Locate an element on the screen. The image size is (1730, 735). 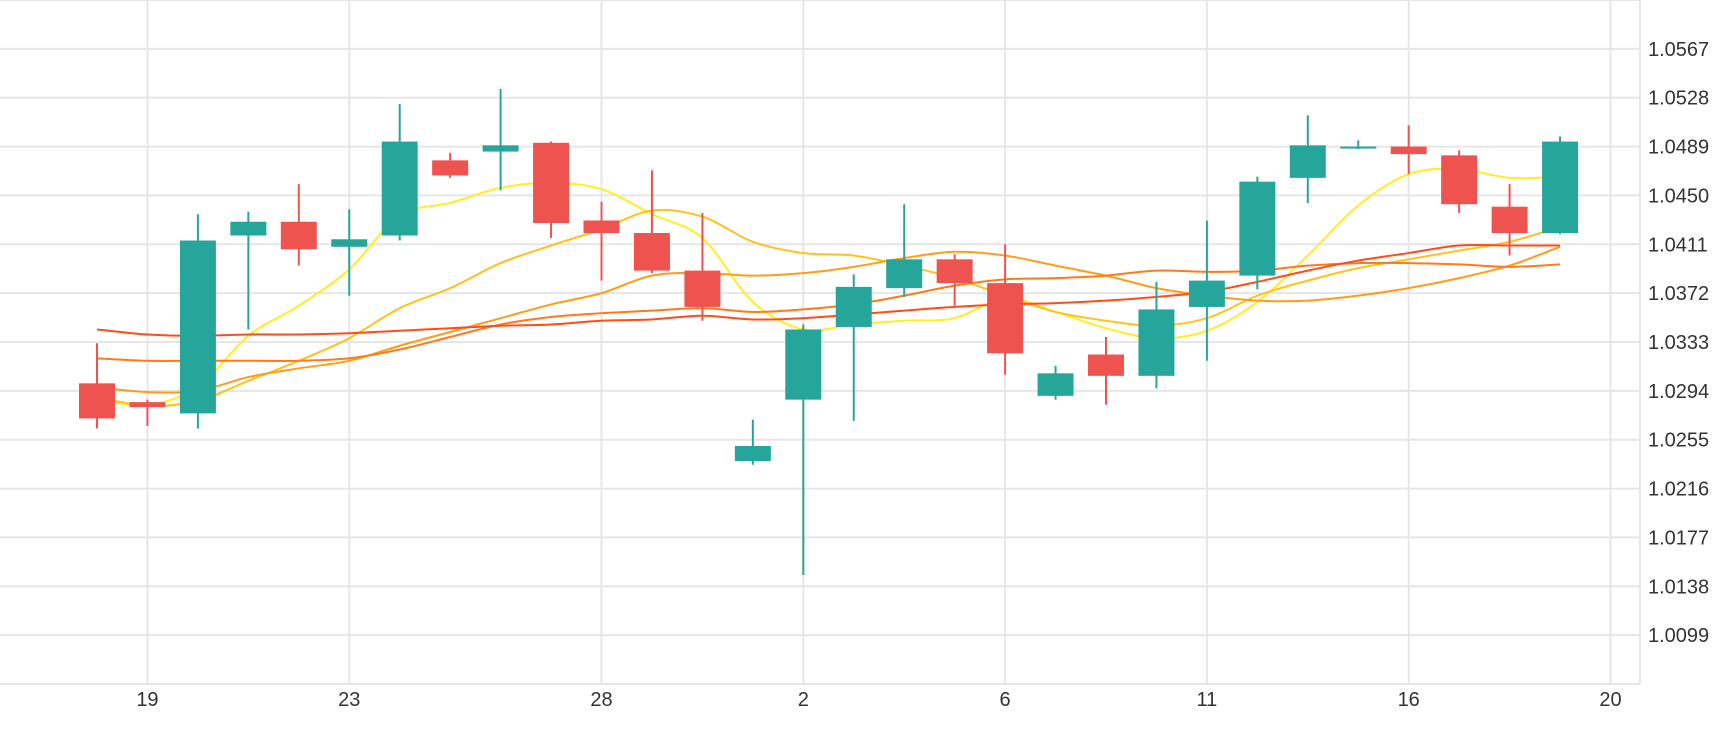
y-tick-label: 1.0372 is located at coordinates (1678, 294).